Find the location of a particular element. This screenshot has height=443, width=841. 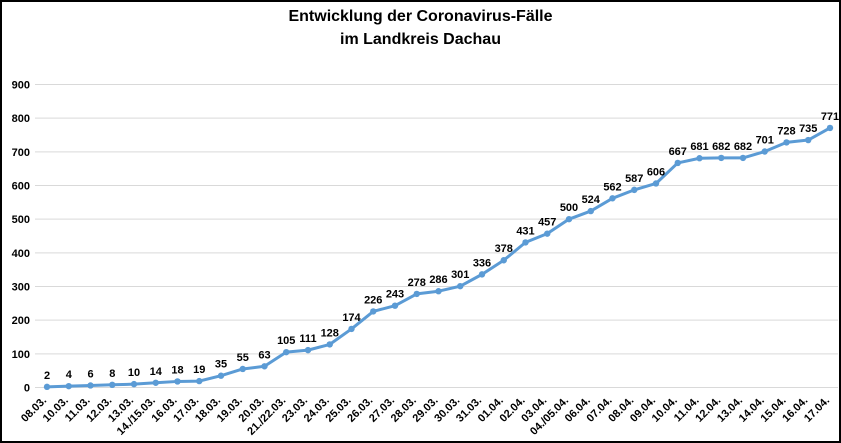

data-label: 524 is located at coordinates (591, 200).